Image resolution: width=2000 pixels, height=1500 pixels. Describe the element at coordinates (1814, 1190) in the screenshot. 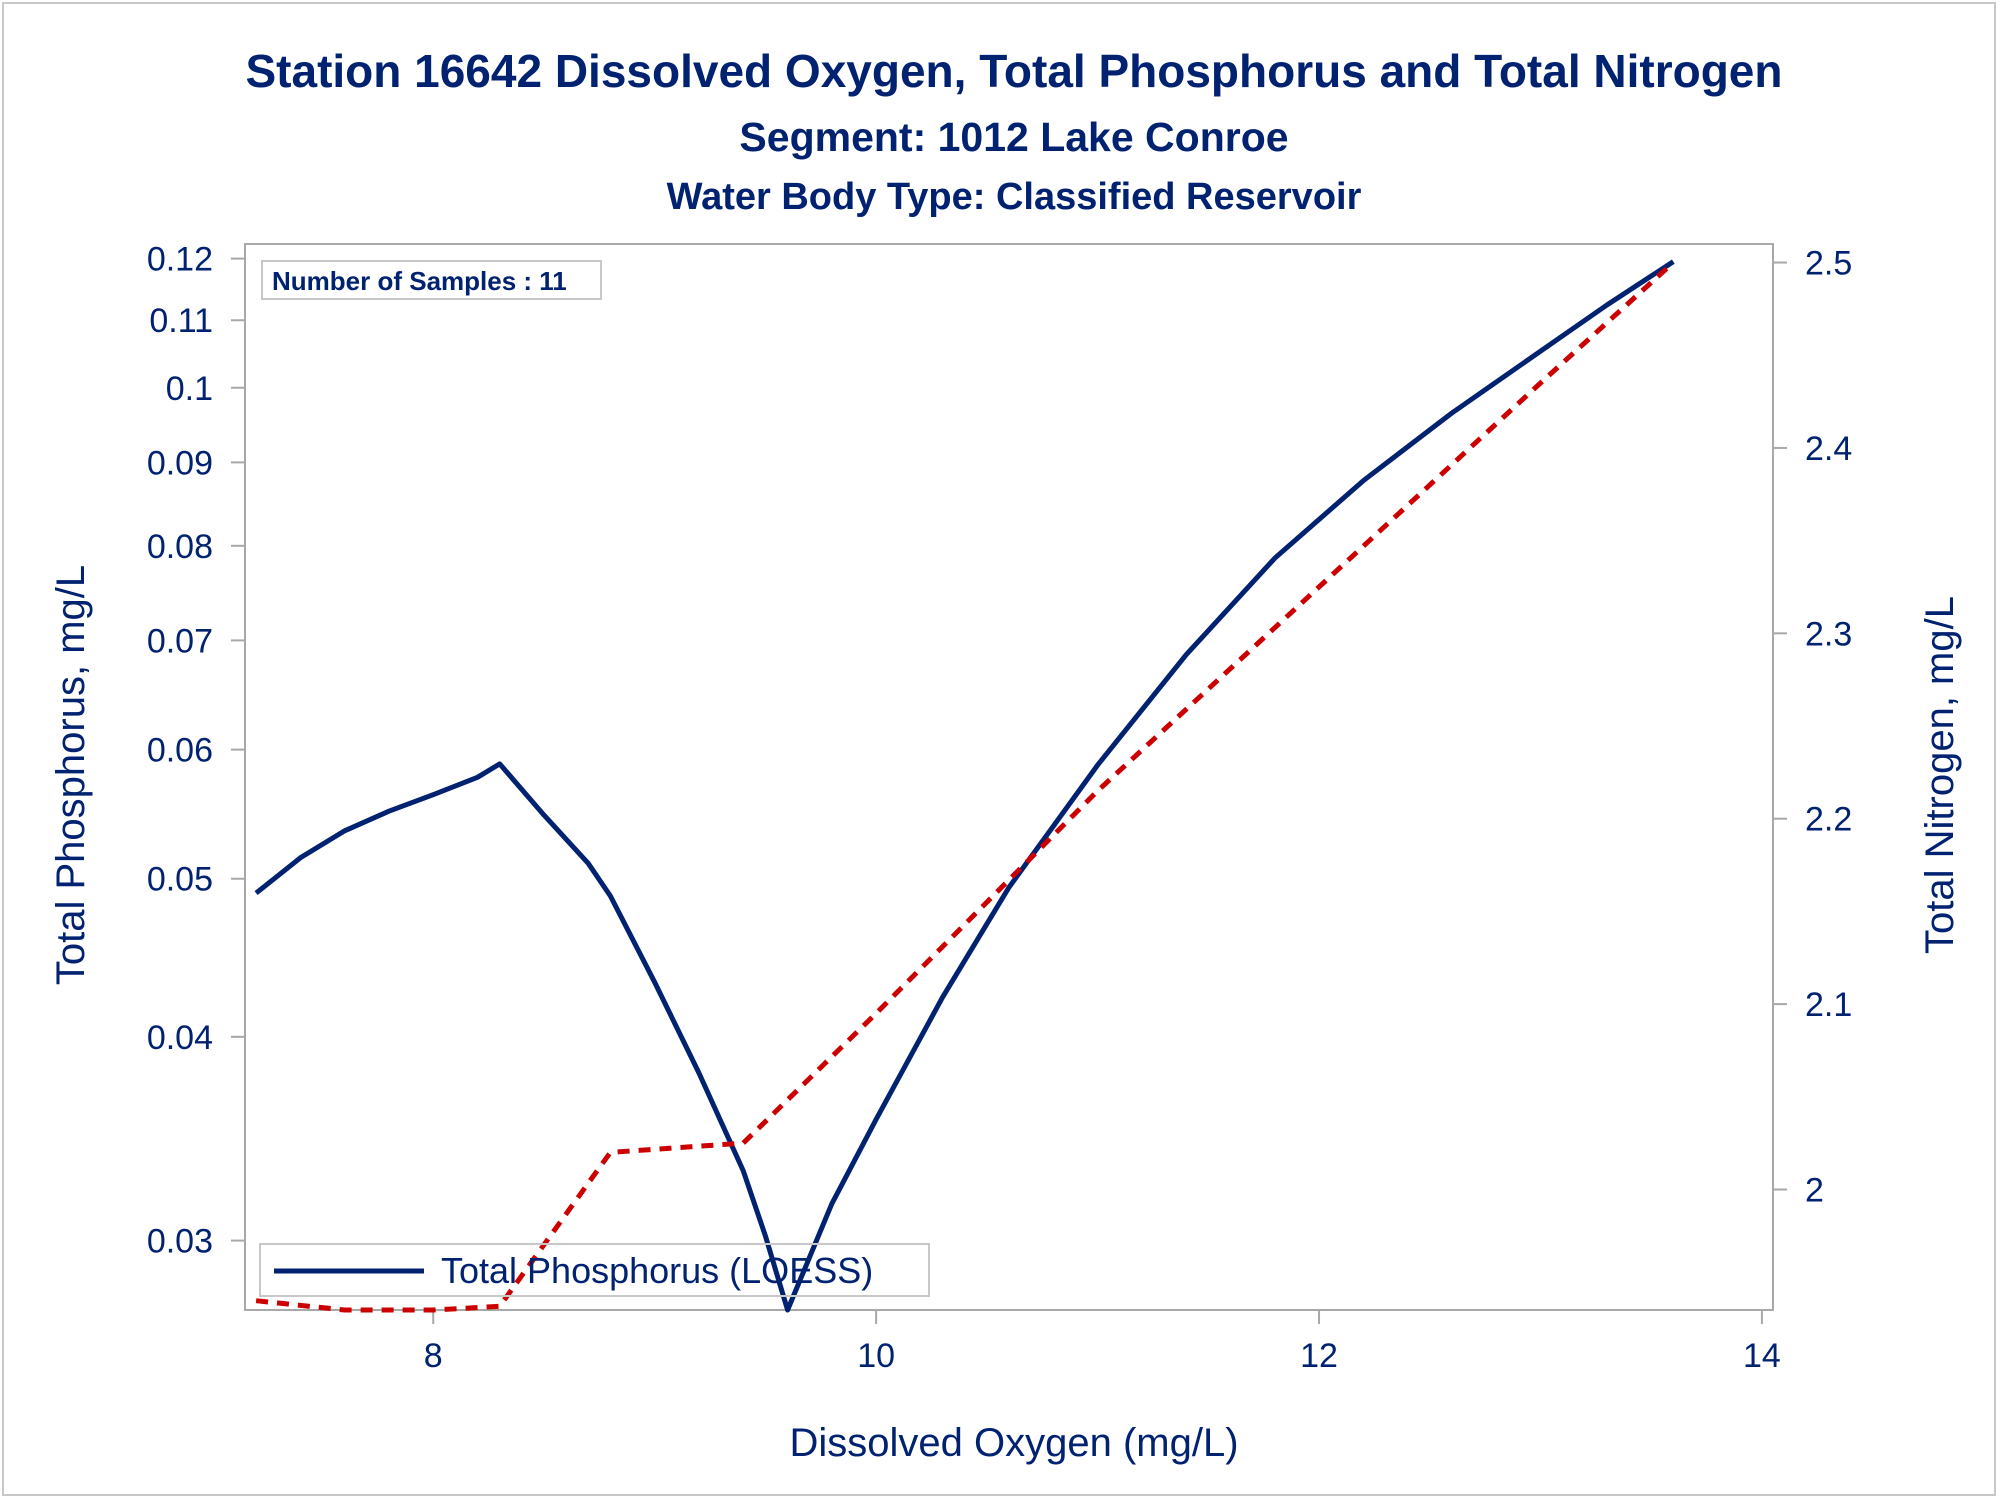

I see `y-tick-label-right: 2` at that location.